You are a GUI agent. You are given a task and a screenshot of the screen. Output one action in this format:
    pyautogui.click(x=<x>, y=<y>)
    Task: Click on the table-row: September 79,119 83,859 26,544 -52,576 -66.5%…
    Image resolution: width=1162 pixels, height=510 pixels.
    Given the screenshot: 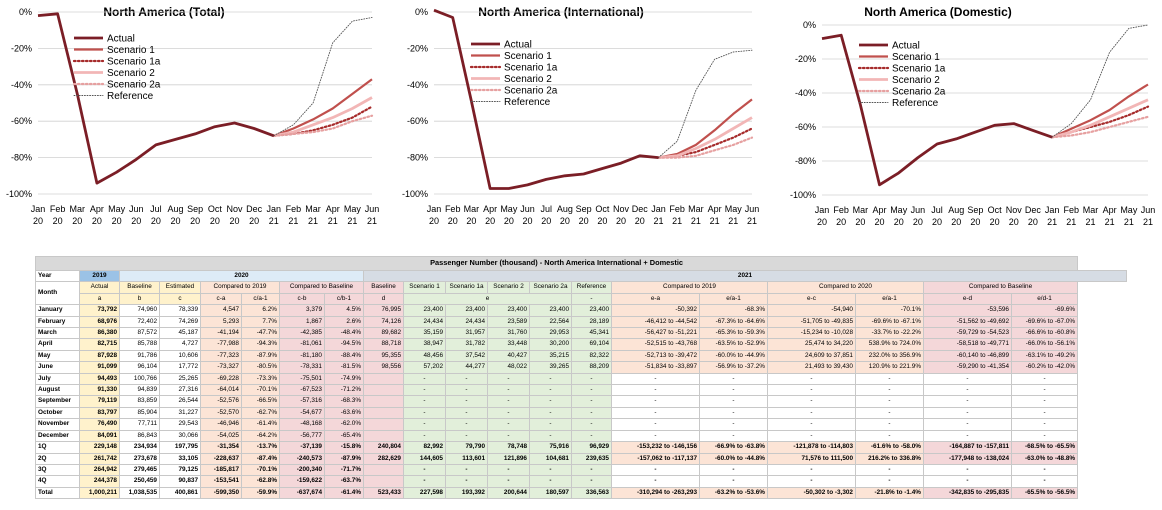 What is the action you would take?
    pyautogui.click(x=581, y=401)
    